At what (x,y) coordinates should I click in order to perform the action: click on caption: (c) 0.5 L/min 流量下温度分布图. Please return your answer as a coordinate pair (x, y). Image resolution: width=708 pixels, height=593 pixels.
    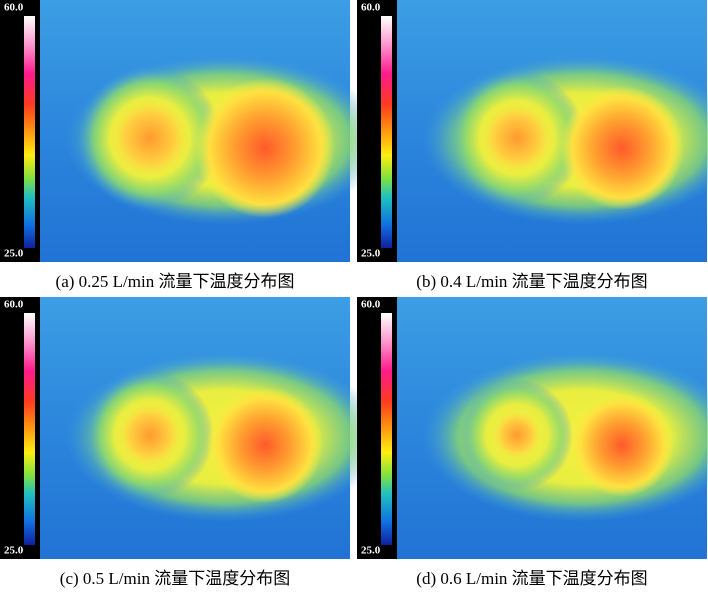
    Looking at the image, I should click on (175, 578).